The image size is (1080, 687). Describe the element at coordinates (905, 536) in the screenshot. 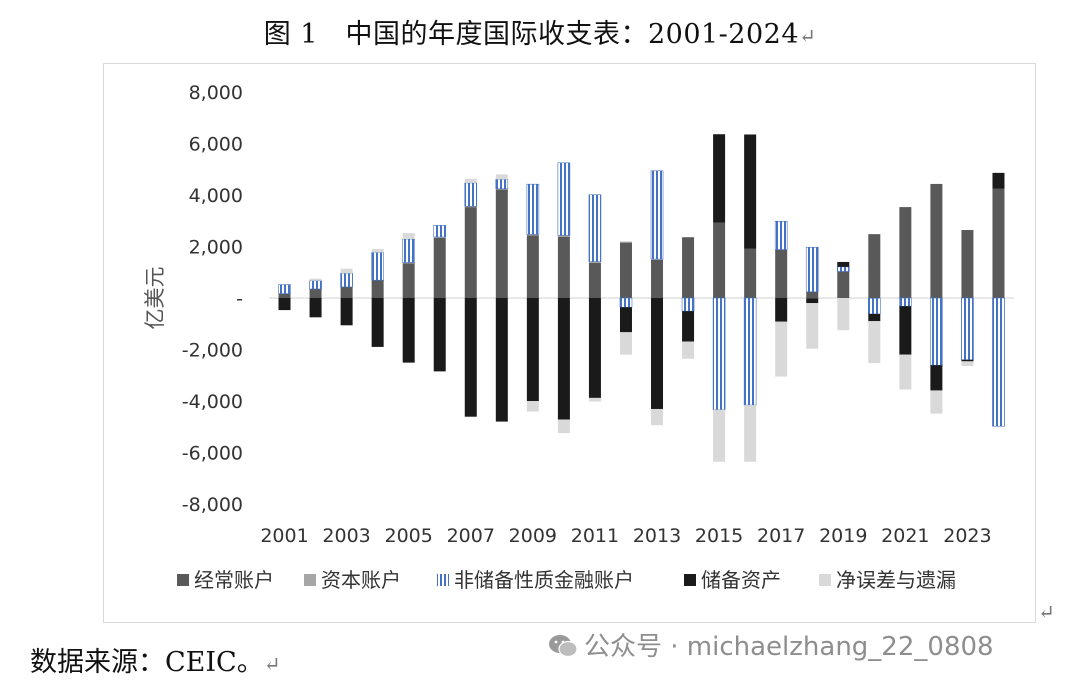

I see `x-tick-label: 2021` at that location.